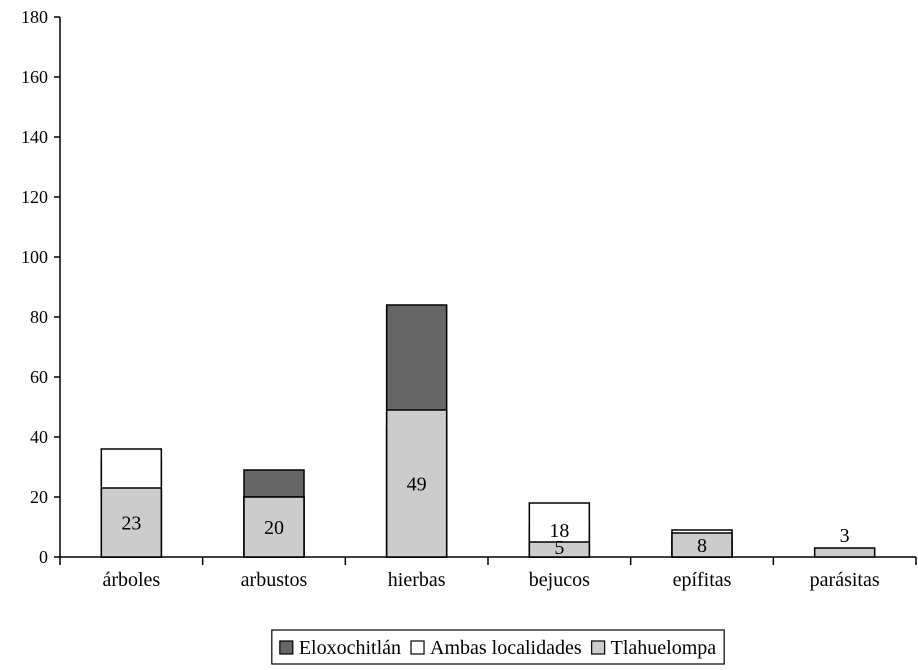  I want to click on x-category-label: arbustos, so click(274, 580).